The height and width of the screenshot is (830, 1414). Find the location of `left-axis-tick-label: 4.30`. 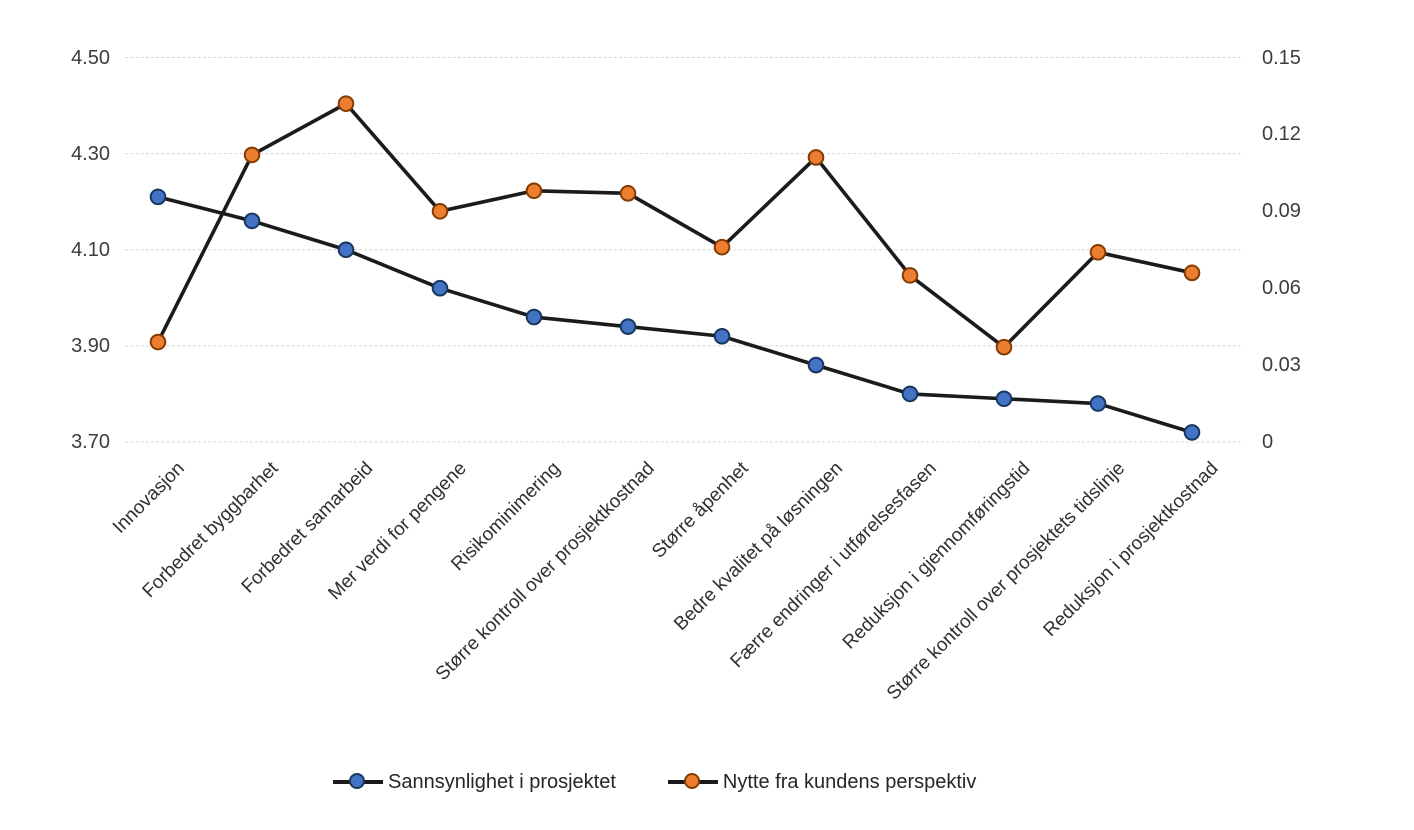

left-axis-tick-label: 4.30 is located at coordinates (90, 153).